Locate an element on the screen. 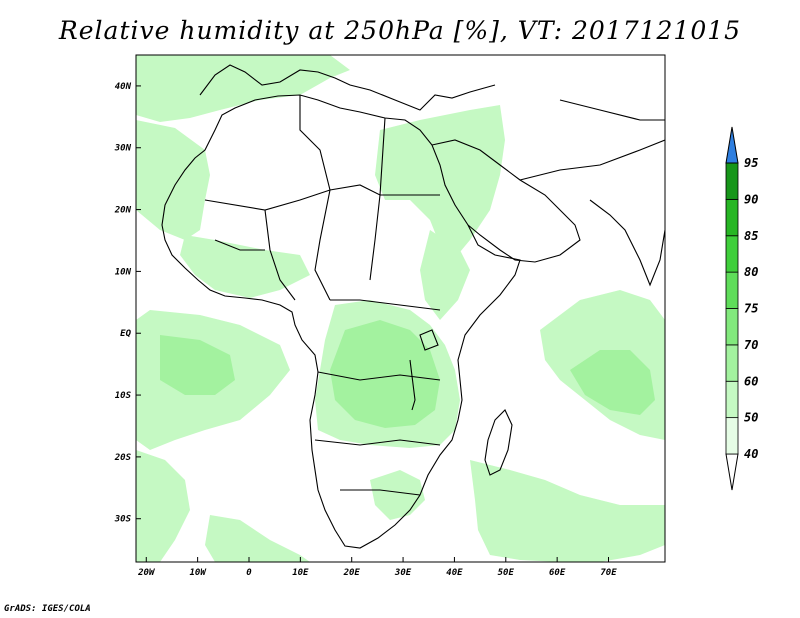  lon-tick-label: 20E is located at coordinates (352, 573).